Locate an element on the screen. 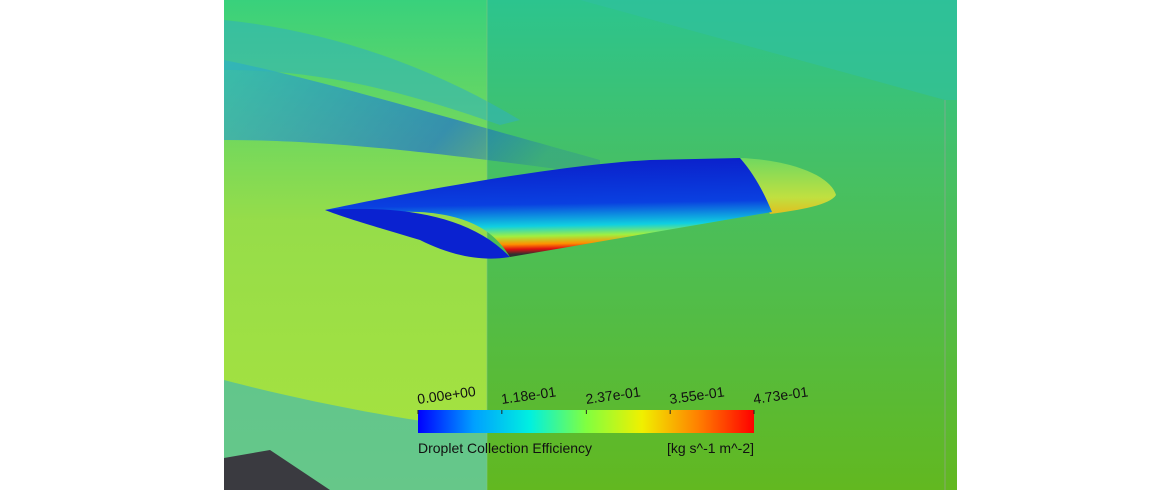  wing-root is located at coordinates (417, 233).